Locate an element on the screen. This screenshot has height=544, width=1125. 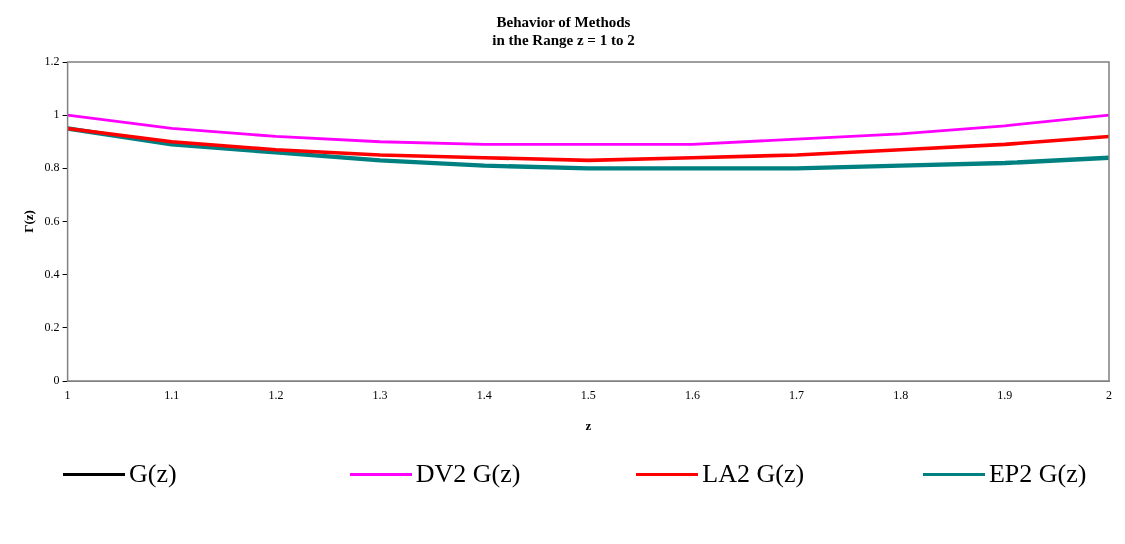
legend-label: LA2 G(z) is located at coordinates (754, 474).